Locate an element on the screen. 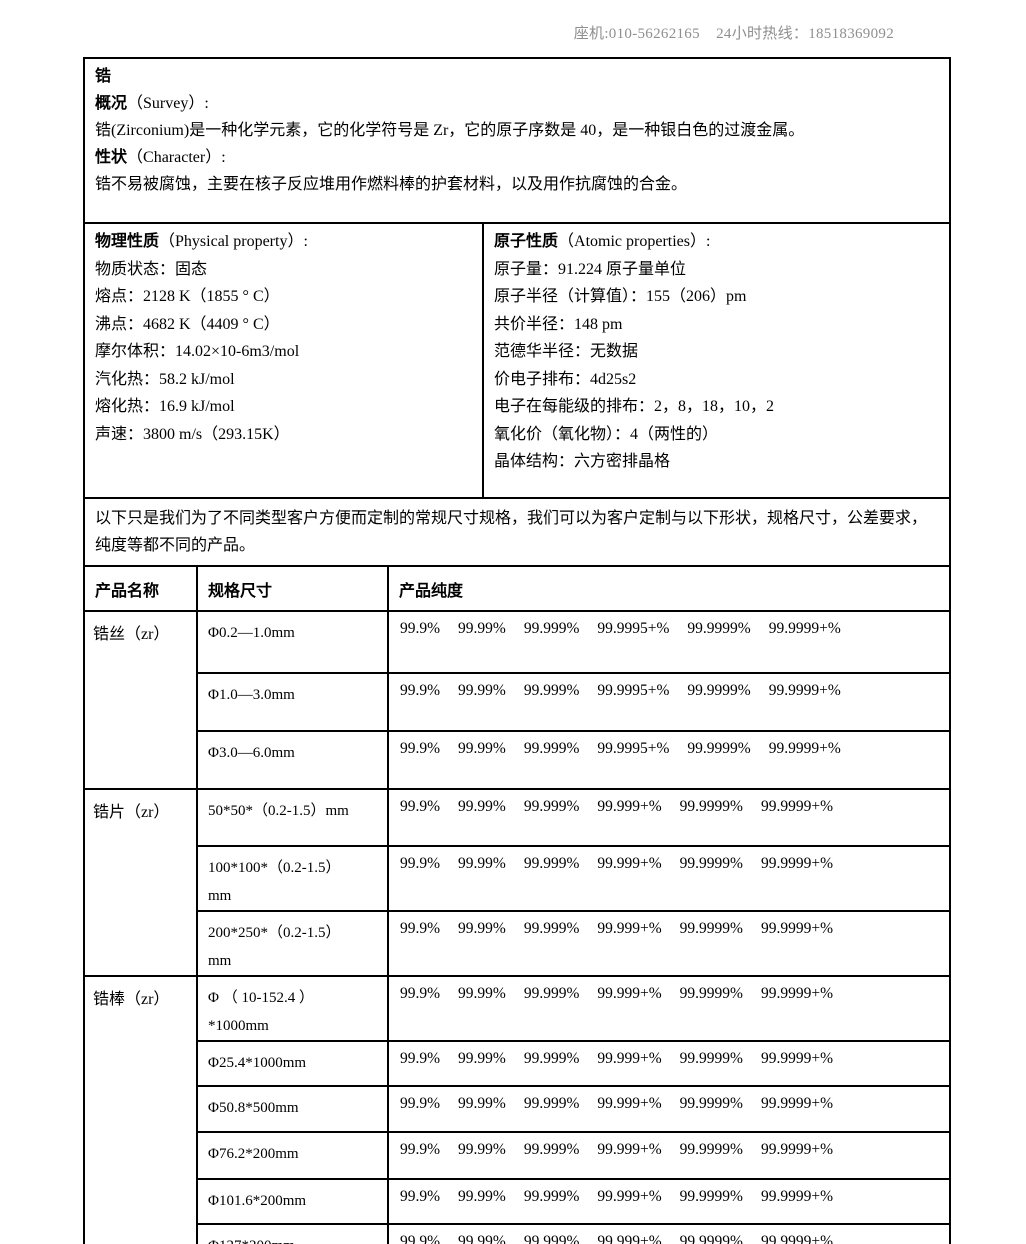 This screenshot has width=1026, height=1244. physical-property-line: 物质状态：固态 is located at coordinates (151, 269).